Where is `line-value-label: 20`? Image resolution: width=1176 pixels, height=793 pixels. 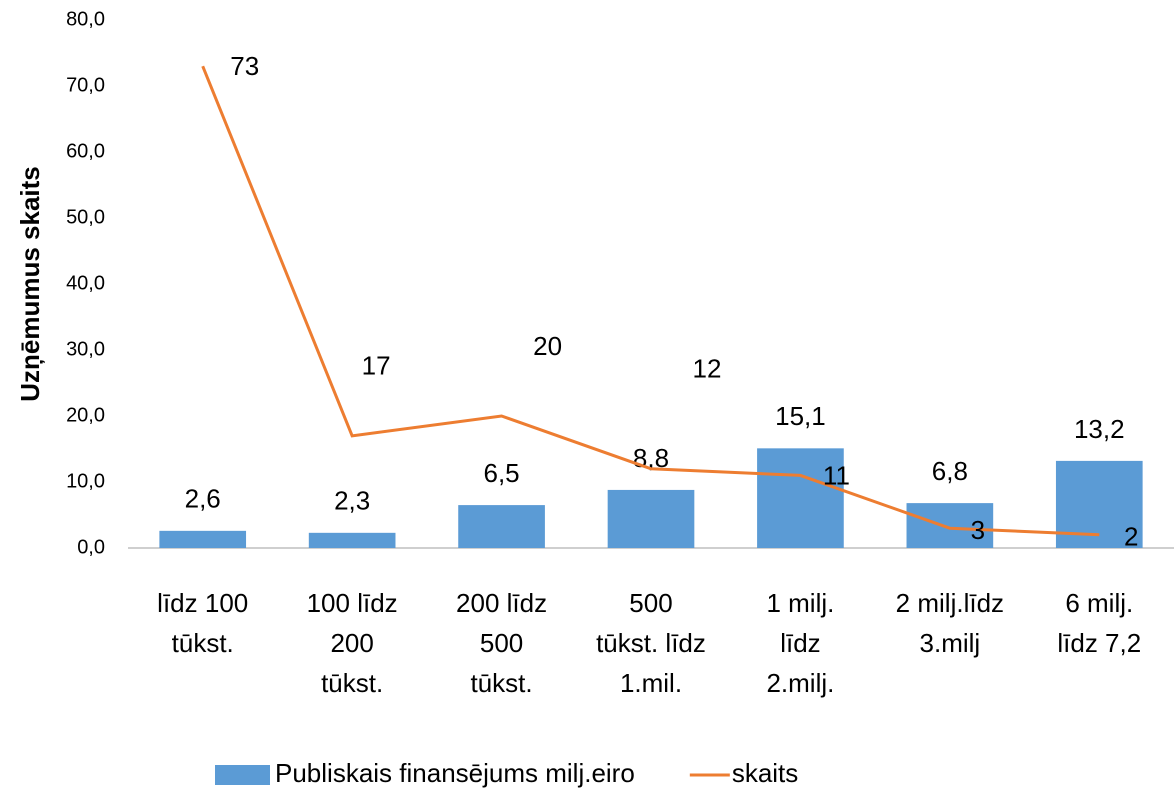 line-value-label: 20 is located at coordinates (547, 346).